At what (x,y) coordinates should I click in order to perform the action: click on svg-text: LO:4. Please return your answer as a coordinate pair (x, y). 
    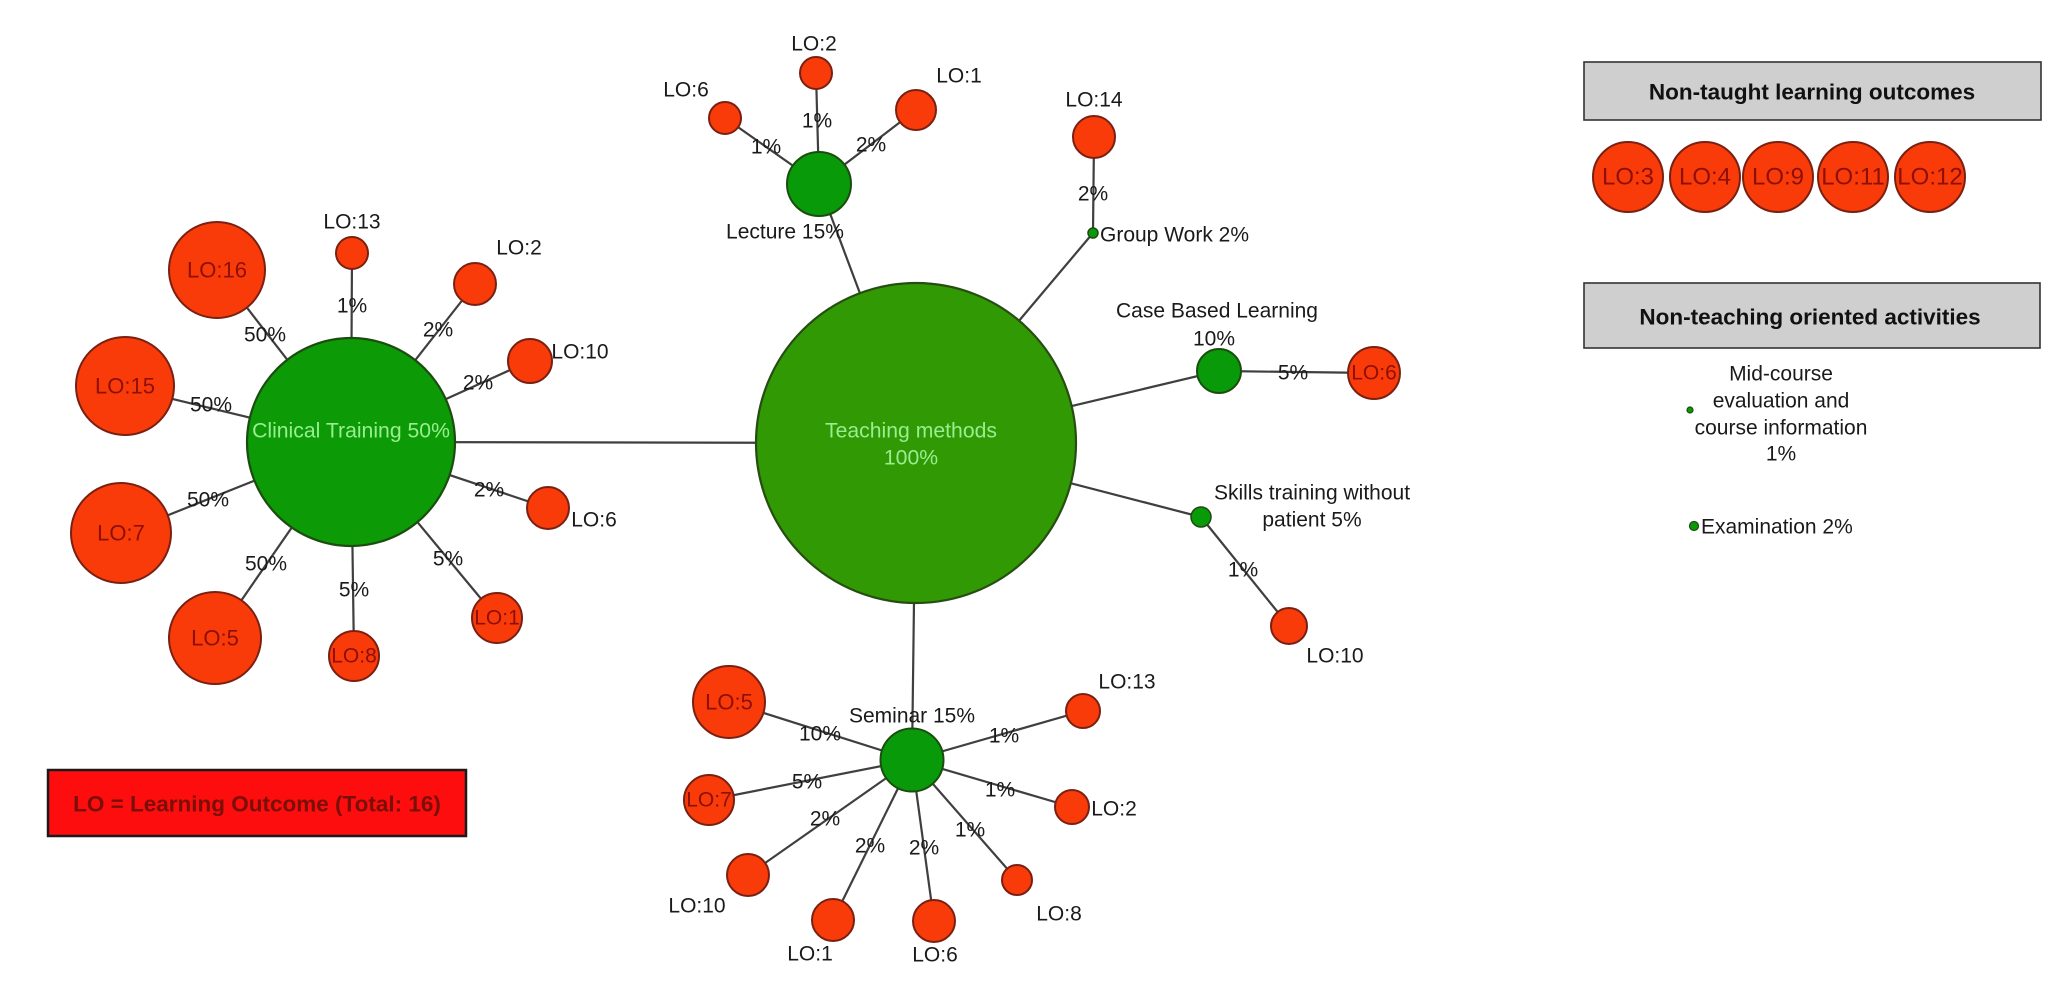
    Looking at the image, I should click on (1705, 177).